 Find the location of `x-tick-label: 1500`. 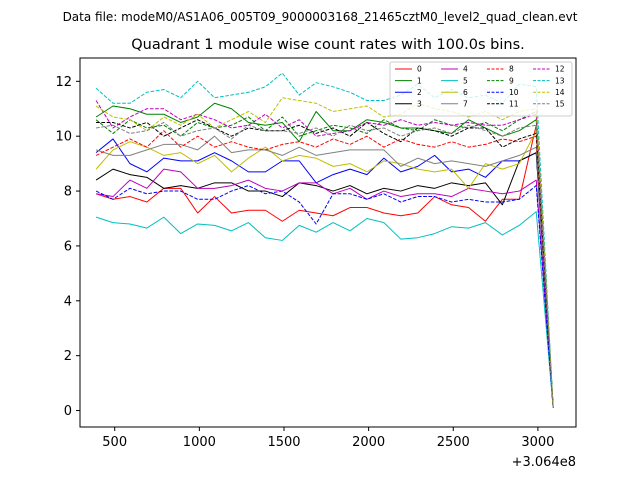

x-tick-label: 1500 is located at coordinates (283, 442).